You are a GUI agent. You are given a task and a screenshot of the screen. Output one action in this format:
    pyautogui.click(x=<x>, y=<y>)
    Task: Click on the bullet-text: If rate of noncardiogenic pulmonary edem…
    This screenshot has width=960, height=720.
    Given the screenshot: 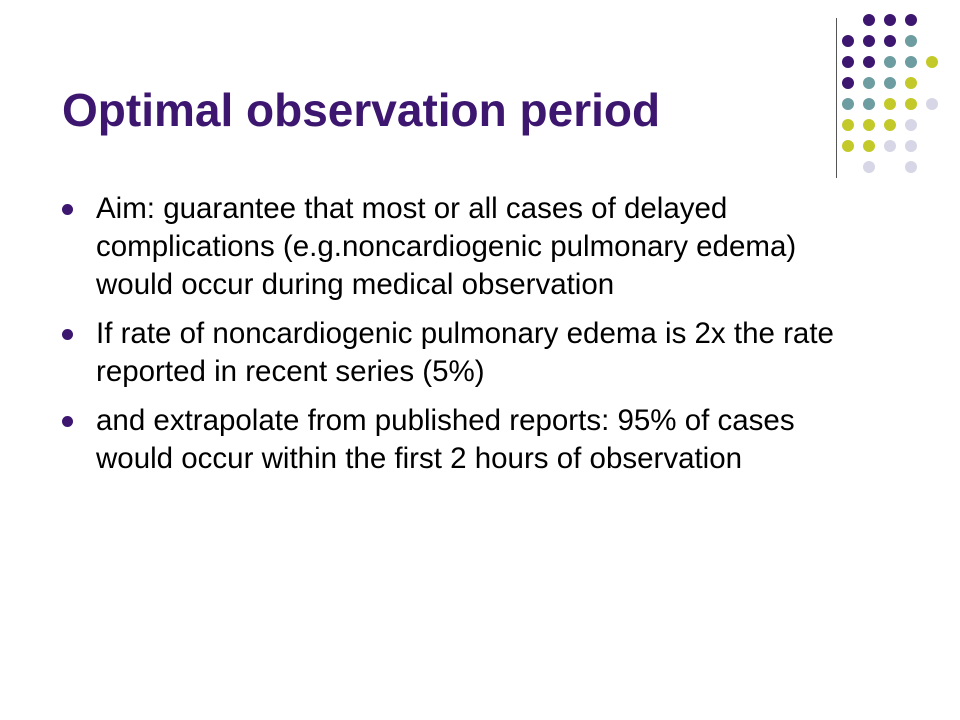 What is the action you would take?
    pyautogui.click(x=465, y=352)
    